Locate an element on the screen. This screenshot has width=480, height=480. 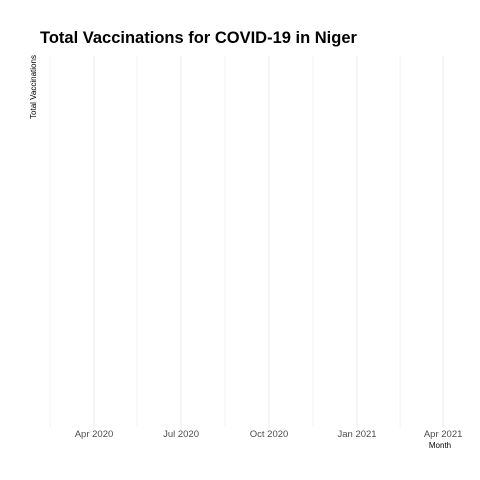
x-tick-label: Apr 2020 is located at coordinates (94, 434).